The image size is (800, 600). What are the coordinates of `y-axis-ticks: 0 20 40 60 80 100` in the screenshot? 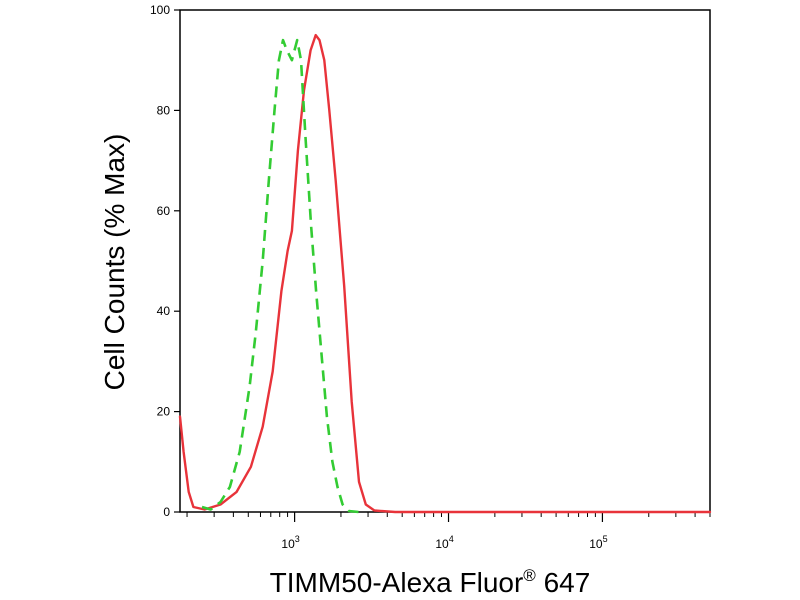 It's located at (165, 261).